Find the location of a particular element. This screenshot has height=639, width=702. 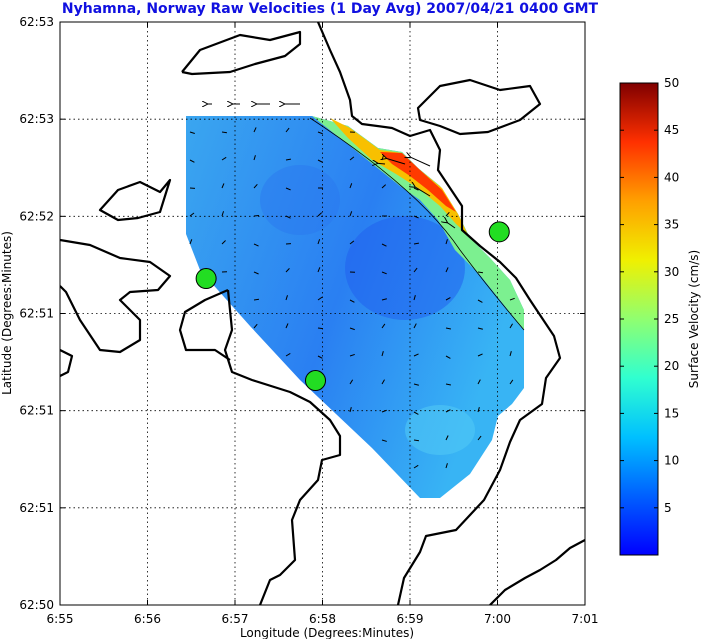

colorbar-tick-label: 50 is located at coordinates (671, 83).